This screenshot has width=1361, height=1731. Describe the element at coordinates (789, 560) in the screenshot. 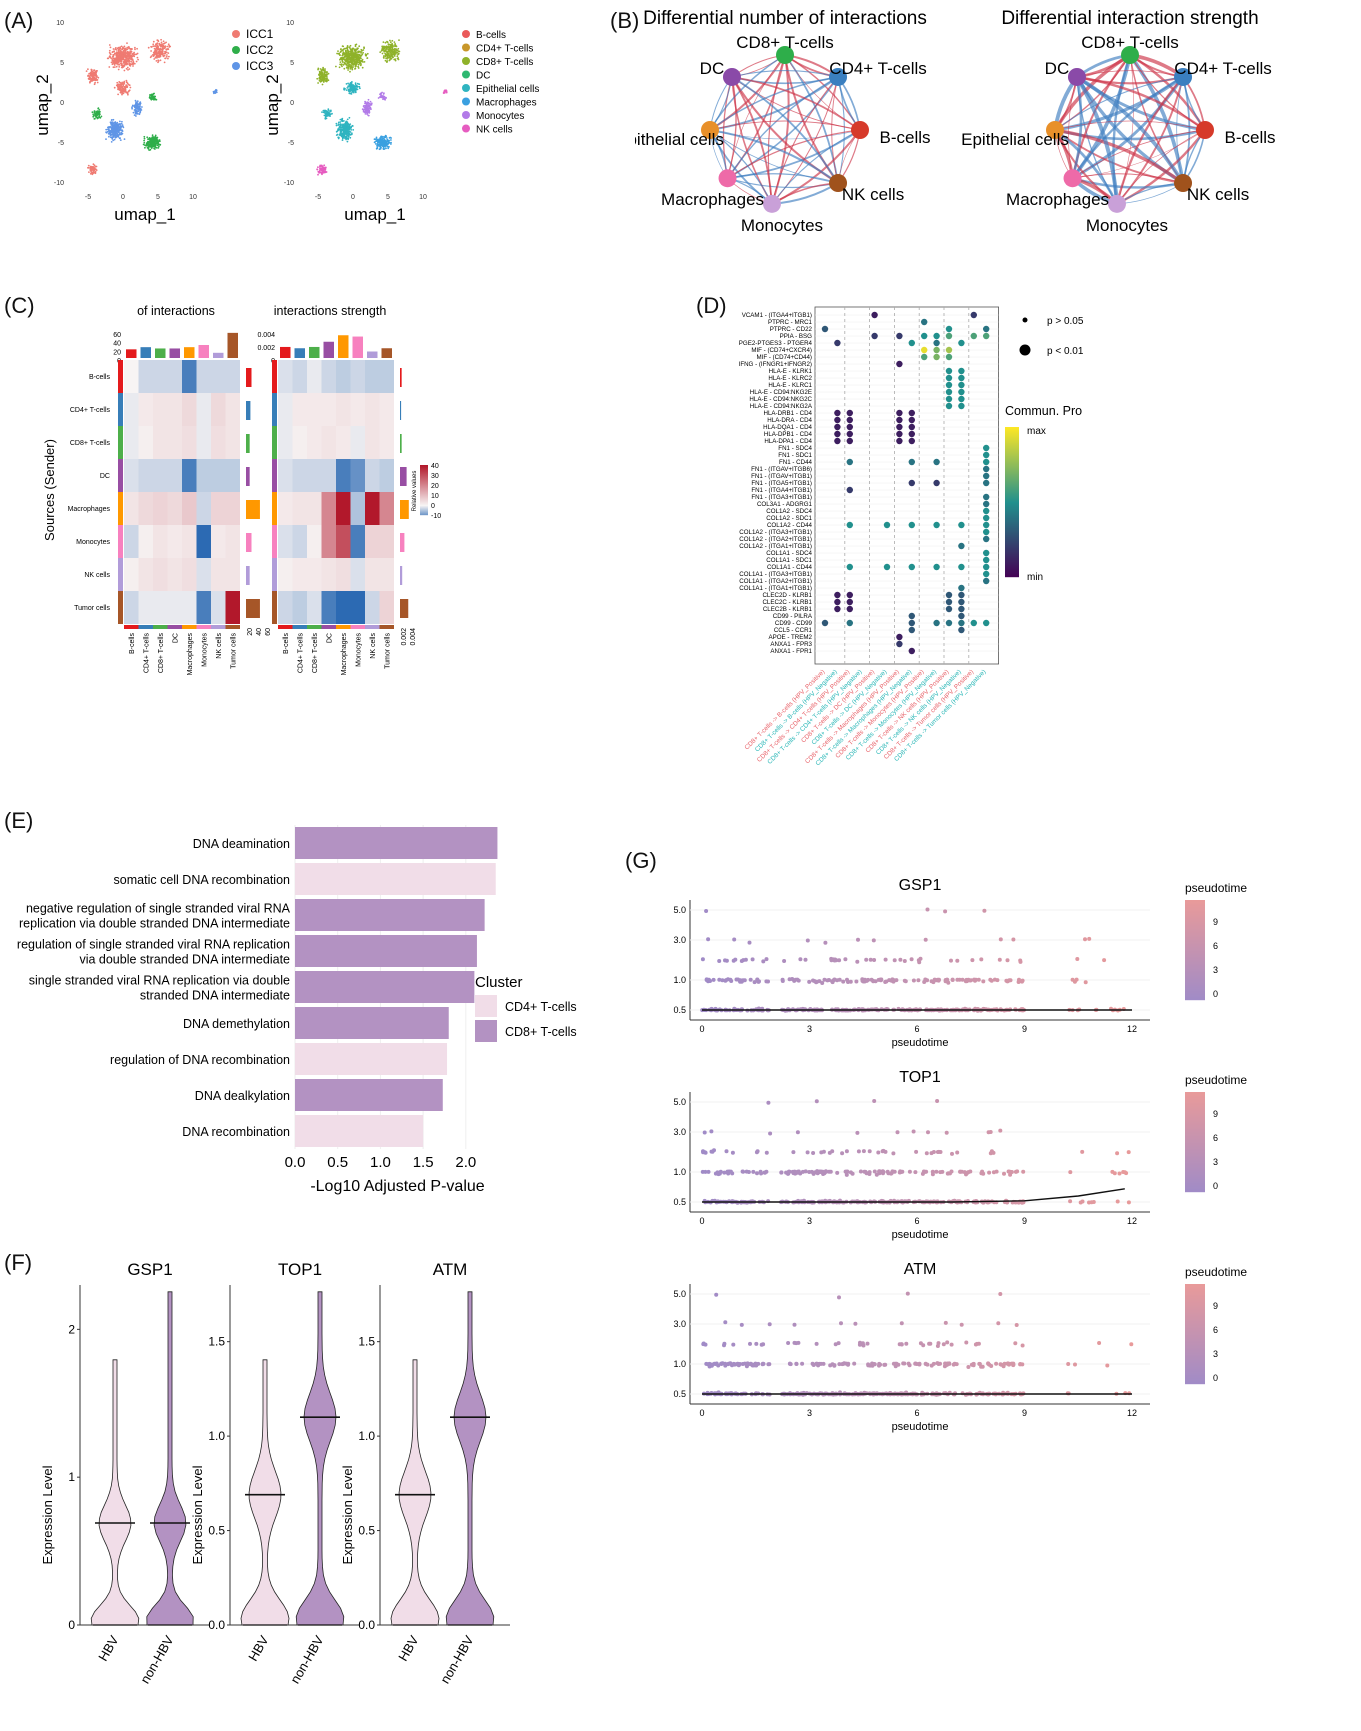

I see `dotplot-row-label: COL1A1 - SDC1` at that location.